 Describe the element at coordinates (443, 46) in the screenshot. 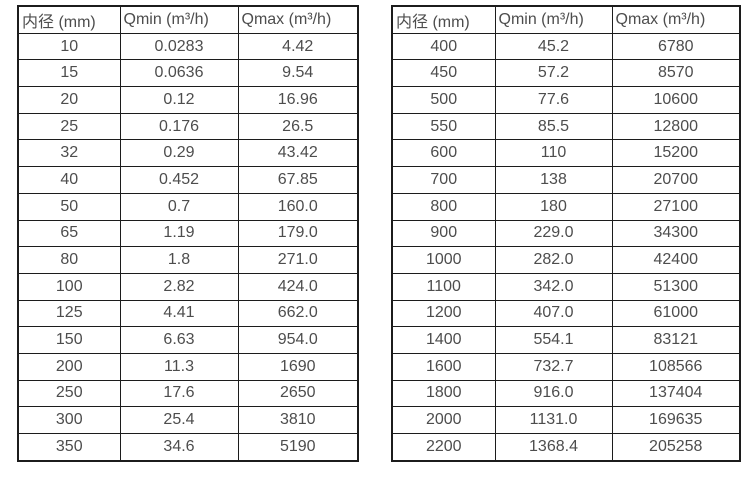

I see `table-cell: 400` at that location.